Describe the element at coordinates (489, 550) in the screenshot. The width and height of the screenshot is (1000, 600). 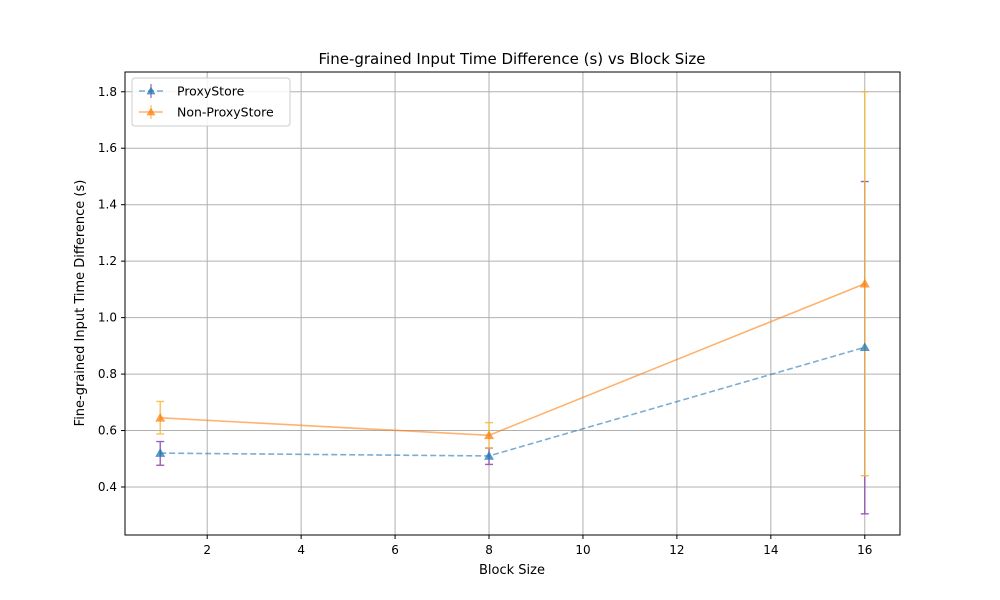
I see `x-tick-label: 8` at that location.